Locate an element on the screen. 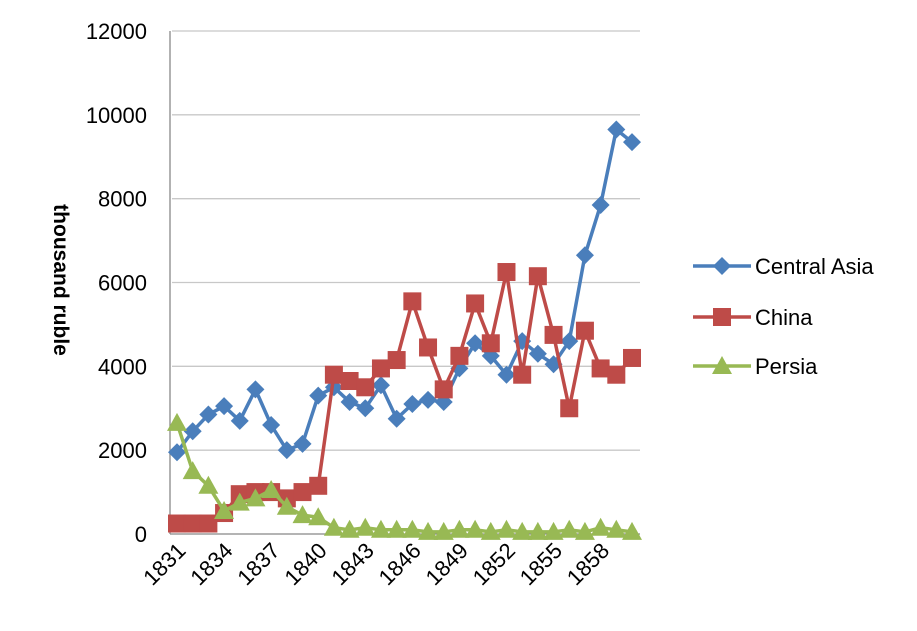  x-tick-label: 1855 is located at coordinates (541, 564).